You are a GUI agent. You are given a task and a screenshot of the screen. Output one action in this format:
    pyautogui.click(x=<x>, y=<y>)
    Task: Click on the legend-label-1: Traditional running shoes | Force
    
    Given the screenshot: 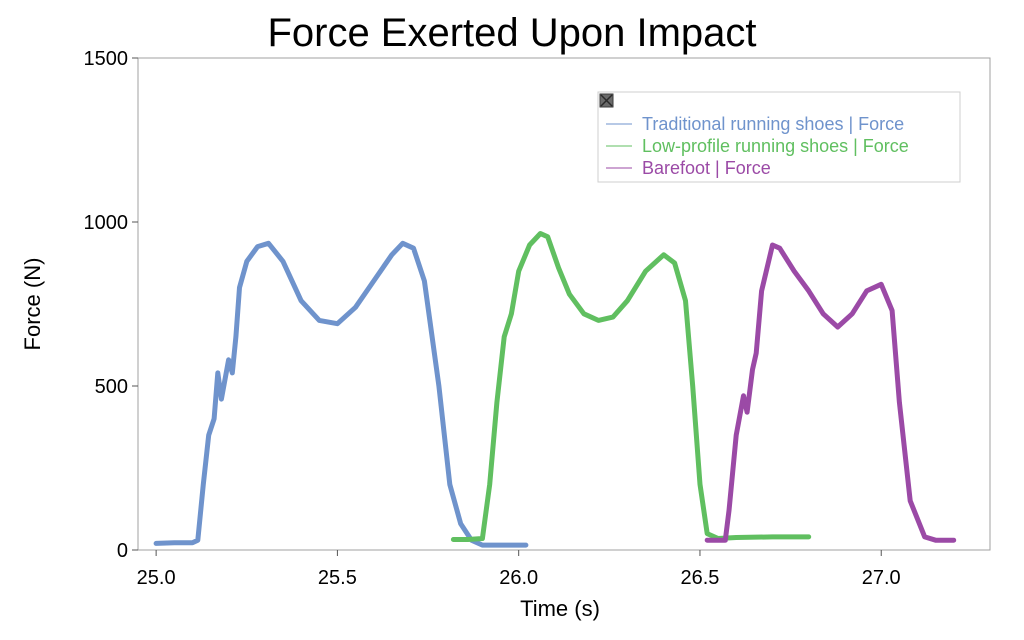 What is the action you would take?
    pyautogui.click(x=773, y=124)
    